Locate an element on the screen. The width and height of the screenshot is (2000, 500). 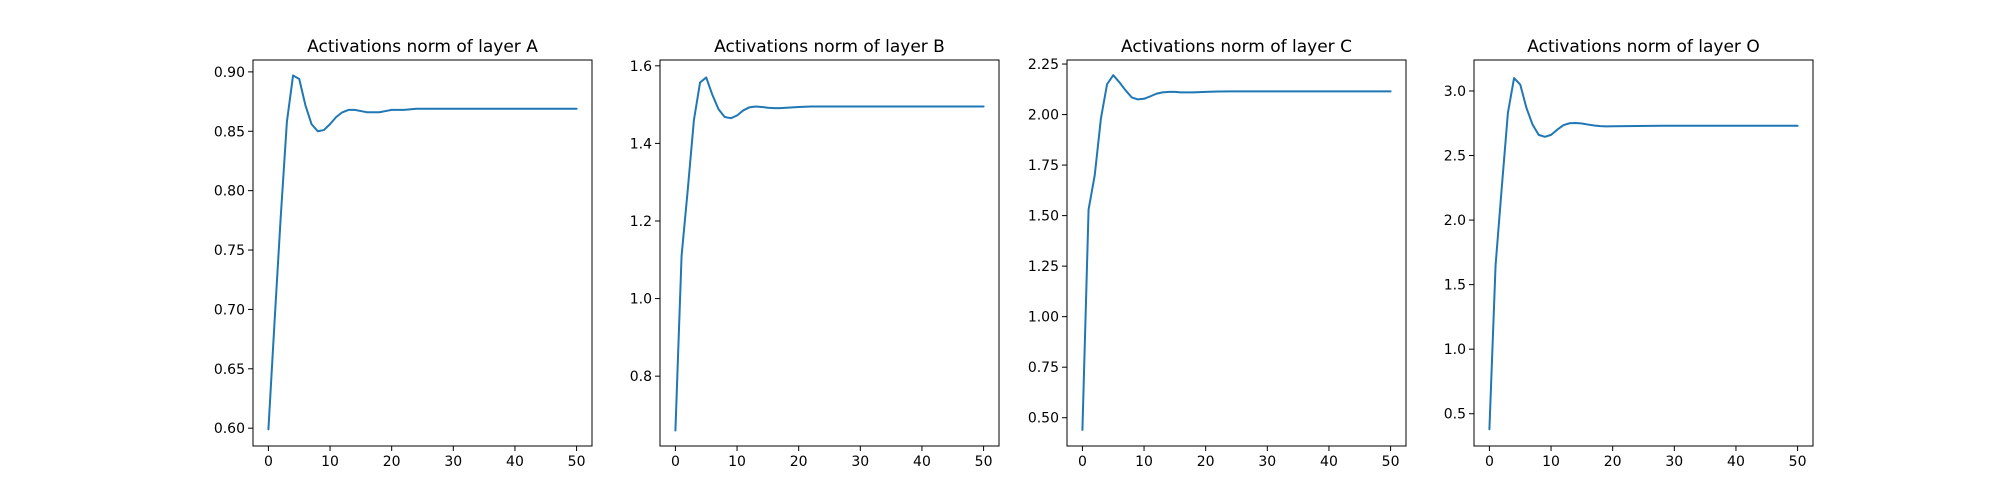
y-tick-label: 0.60 is located at coordinates (229, 429).